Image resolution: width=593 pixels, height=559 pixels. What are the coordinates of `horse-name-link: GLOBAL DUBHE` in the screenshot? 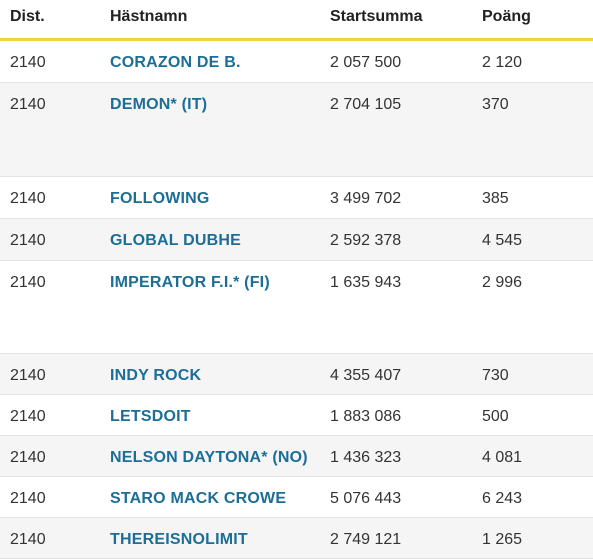 It's located at (175, 240).